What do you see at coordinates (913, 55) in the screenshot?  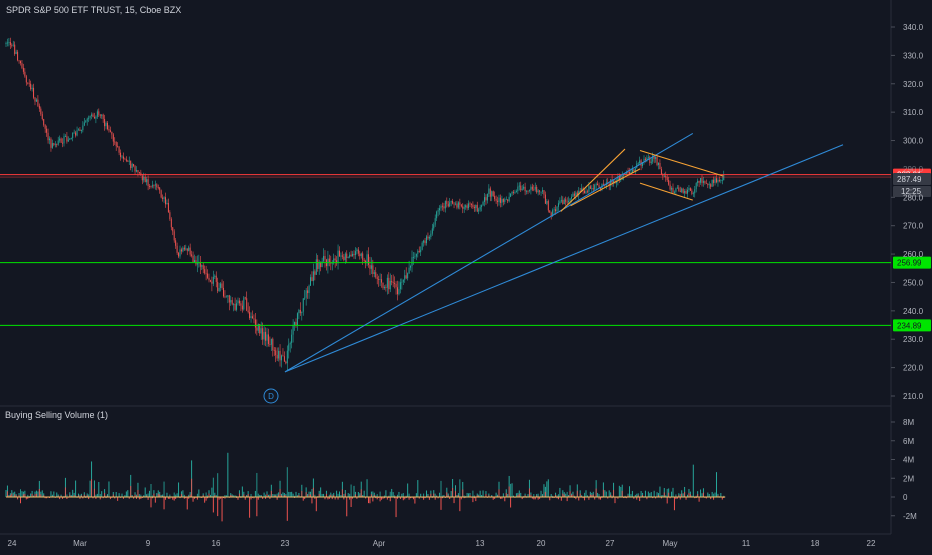 I see `price-axis-tick: 330.0` at bounding box center [913, 55].